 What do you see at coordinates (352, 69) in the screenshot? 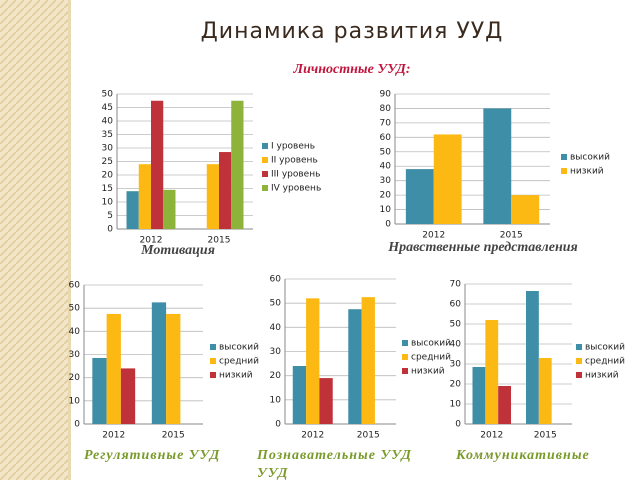
I see `subtitle: Личностные УУД:` at bounding box center [352, 69].